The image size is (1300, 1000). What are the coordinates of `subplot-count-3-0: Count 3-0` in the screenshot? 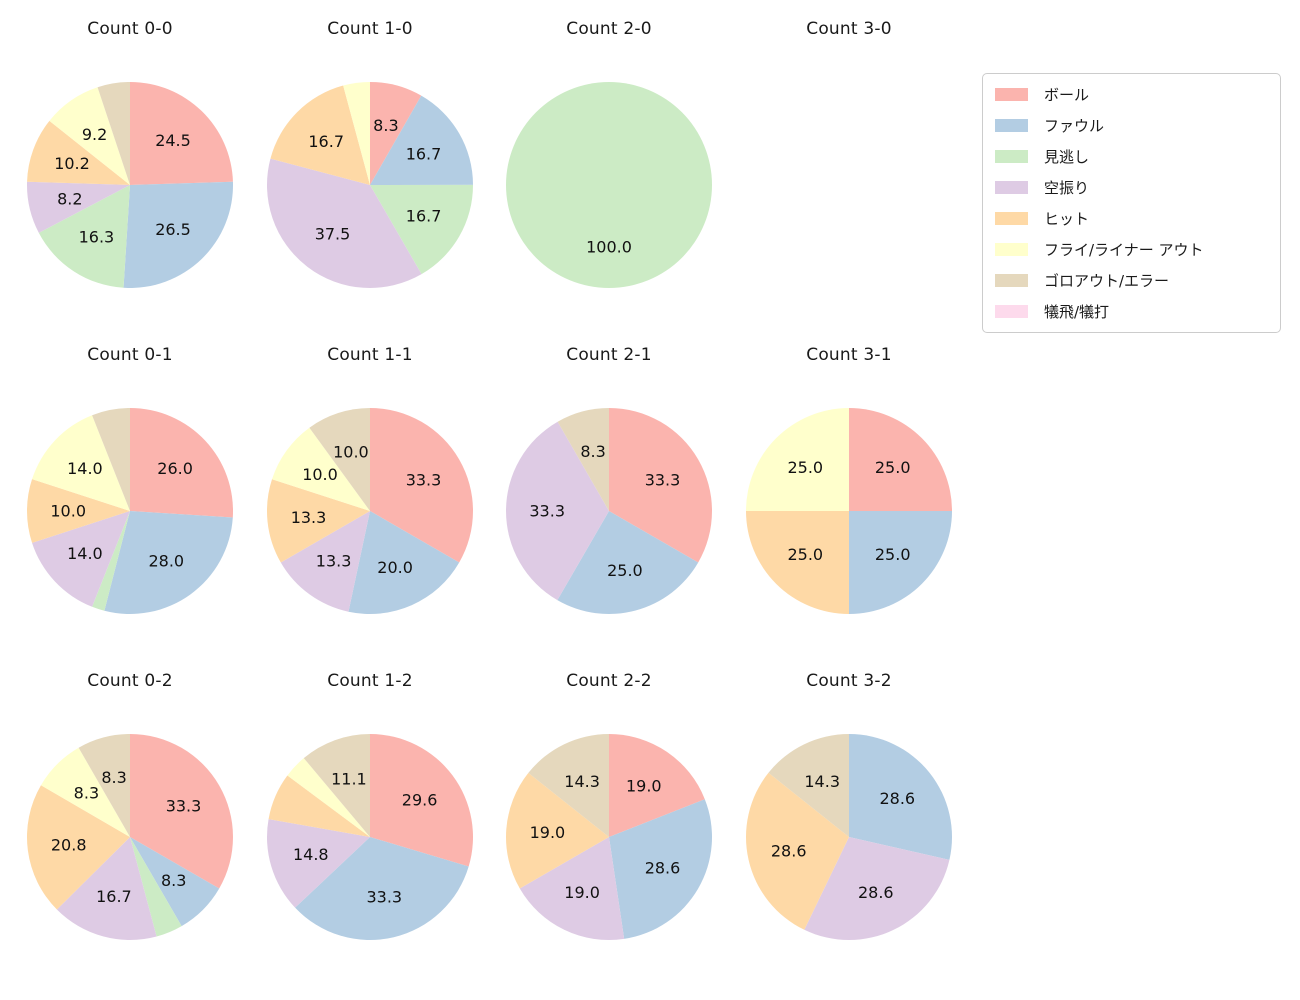 It's located at (849, 168).